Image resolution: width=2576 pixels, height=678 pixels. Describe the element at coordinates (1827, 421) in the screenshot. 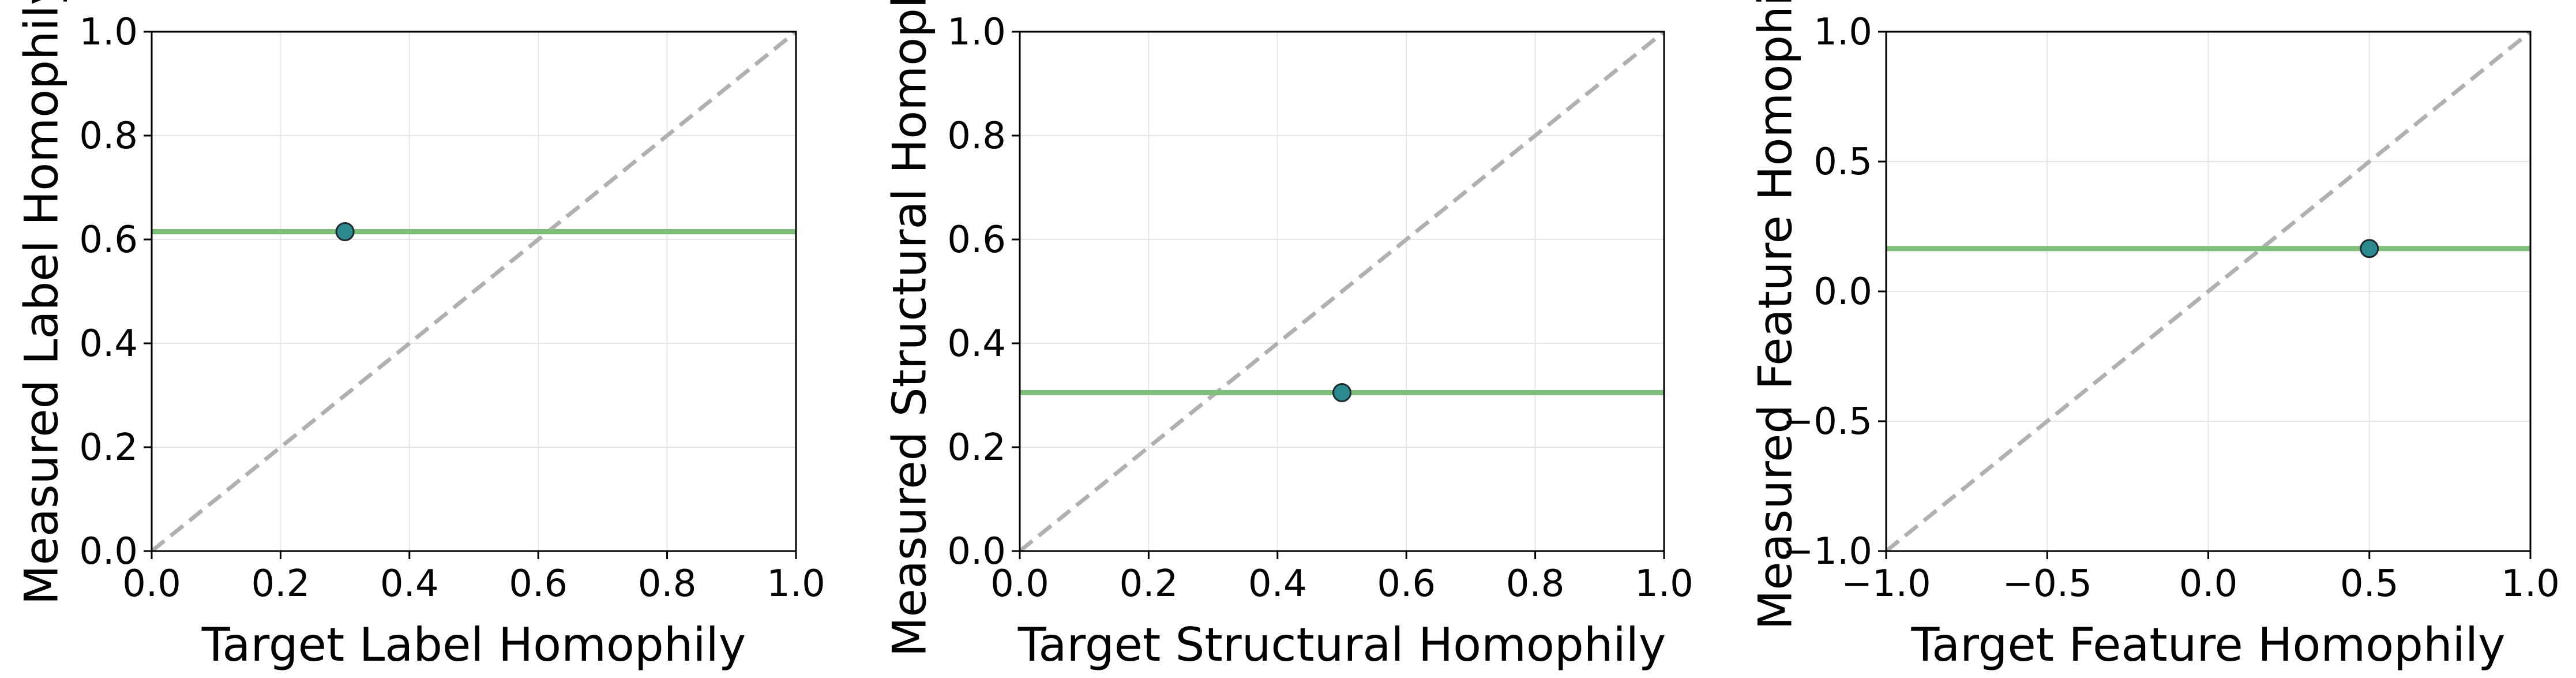

I see `y-tick-label: −0.5` at that location.